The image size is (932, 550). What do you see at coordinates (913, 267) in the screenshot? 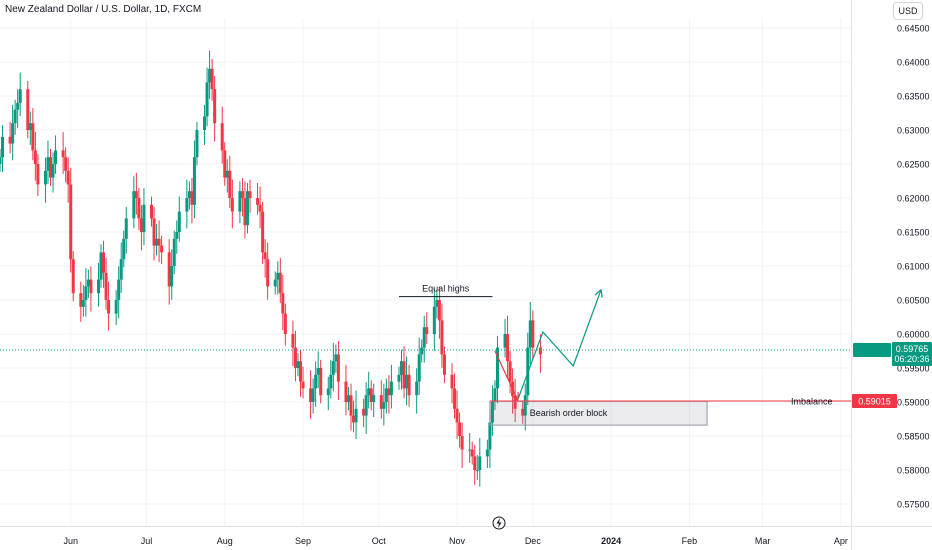
I see `y-tick-label: 0.61000` at bounding box center [913, 267].